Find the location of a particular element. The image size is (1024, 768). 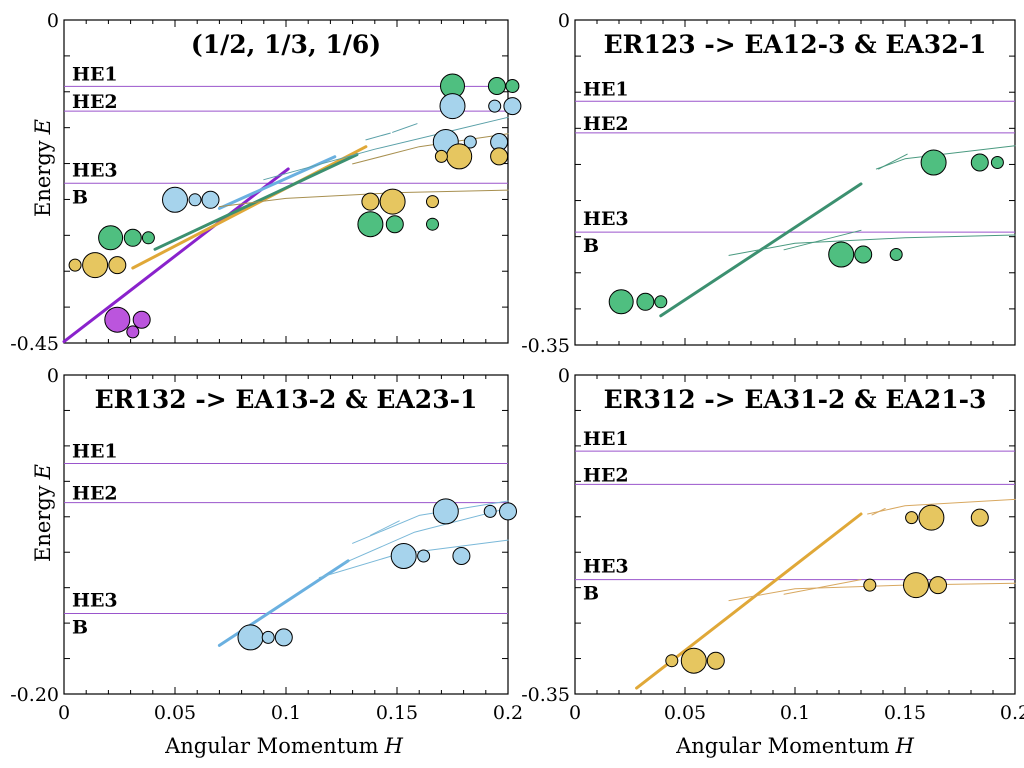

x-axis-label-left: Angular Momentum H is located at coordinates (284, 746).